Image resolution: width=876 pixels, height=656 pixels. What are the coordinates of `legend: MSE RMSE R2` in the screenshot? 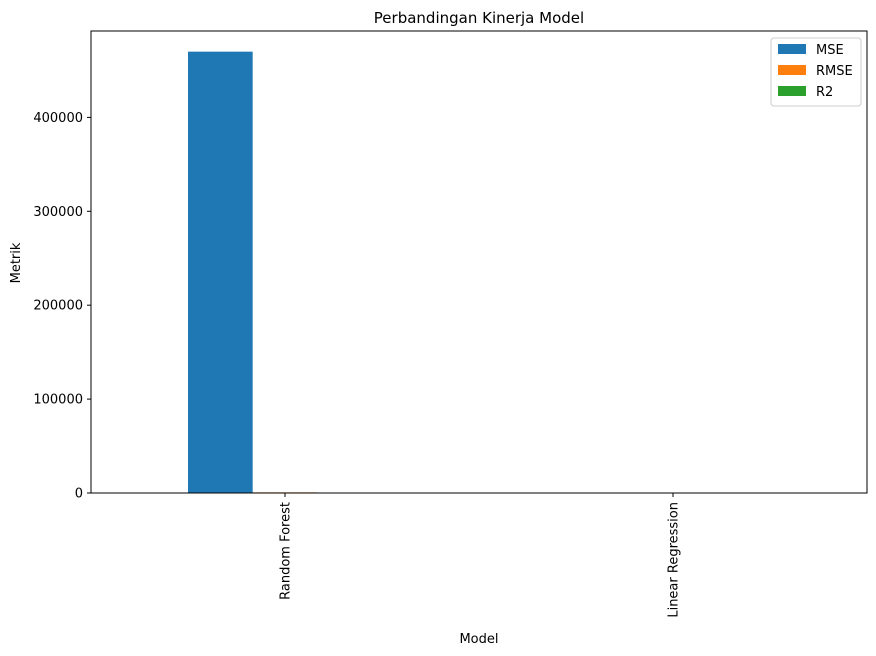 It's located at (816, 72).